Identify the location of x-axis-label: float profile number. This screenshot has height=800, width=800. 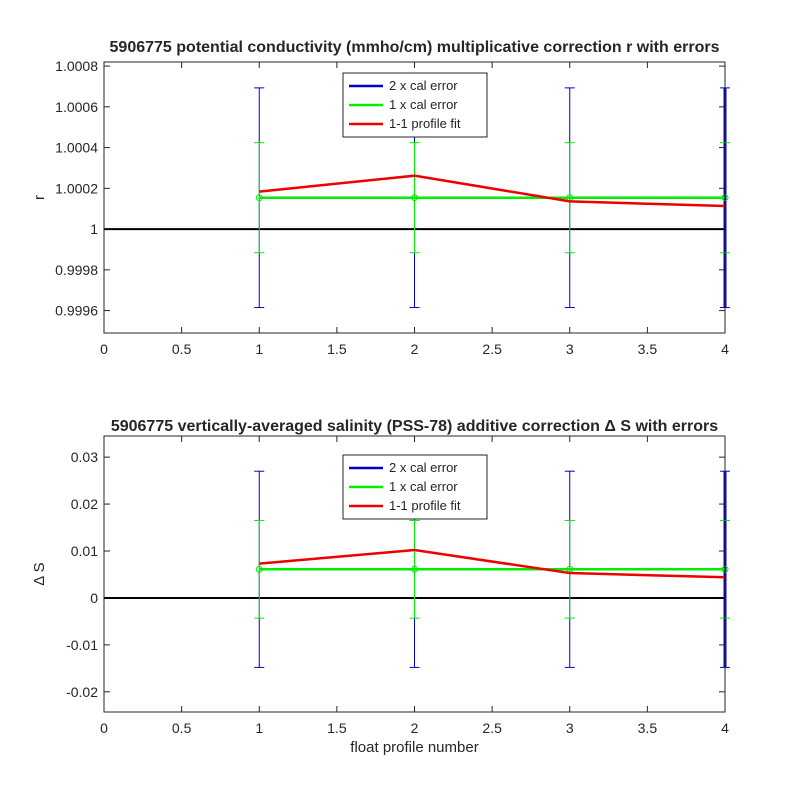
(414, 747).